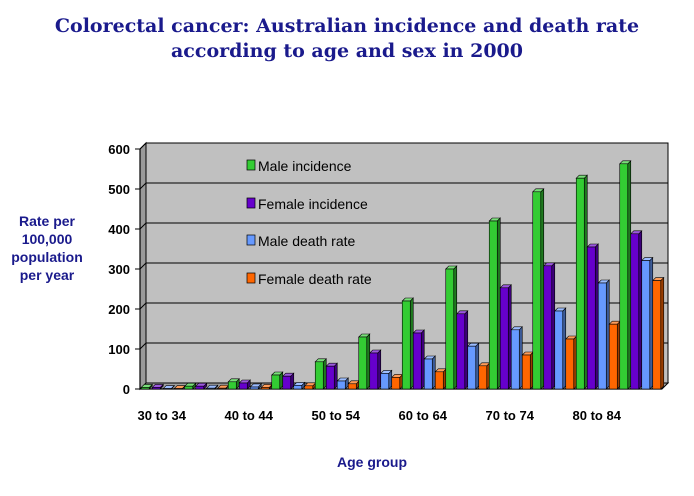  What do you see at coordinates (423, 415) in the screenshot?
I see `x-tick-label: 60 to 64` at bounding box center [423, 415].